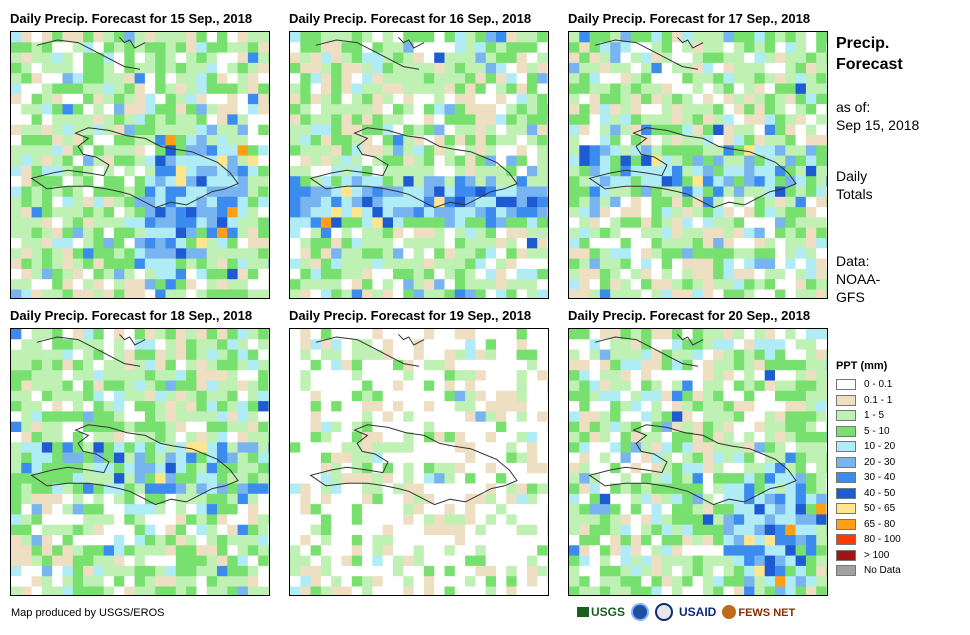  I want to click on totals-line1: Daily, so click(852, 176).